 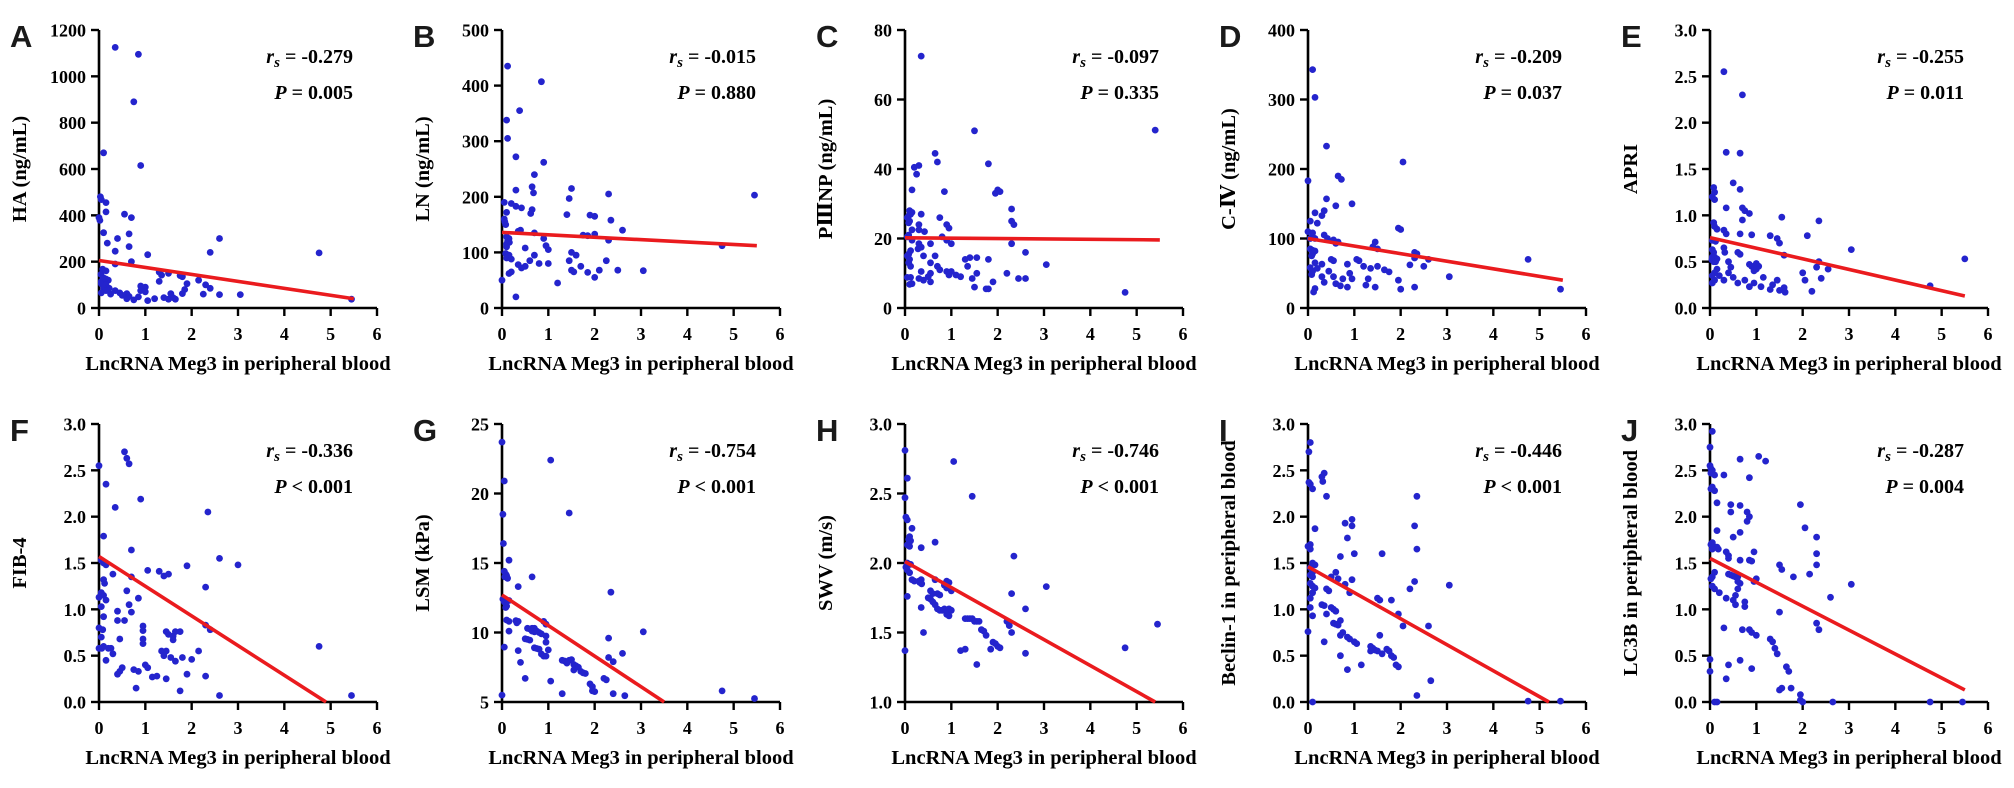 I want to click on y-tick-label: 20, so click(x=883, y=239).